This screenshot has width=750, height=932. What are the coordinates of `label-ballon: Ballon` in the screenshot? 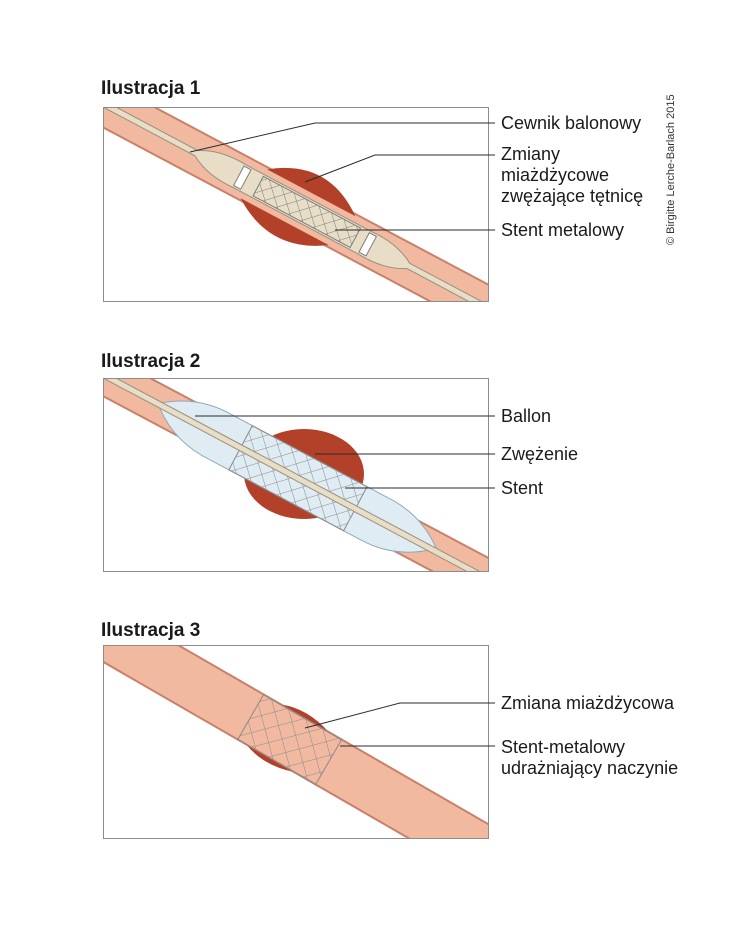 It's located at (526, 416).